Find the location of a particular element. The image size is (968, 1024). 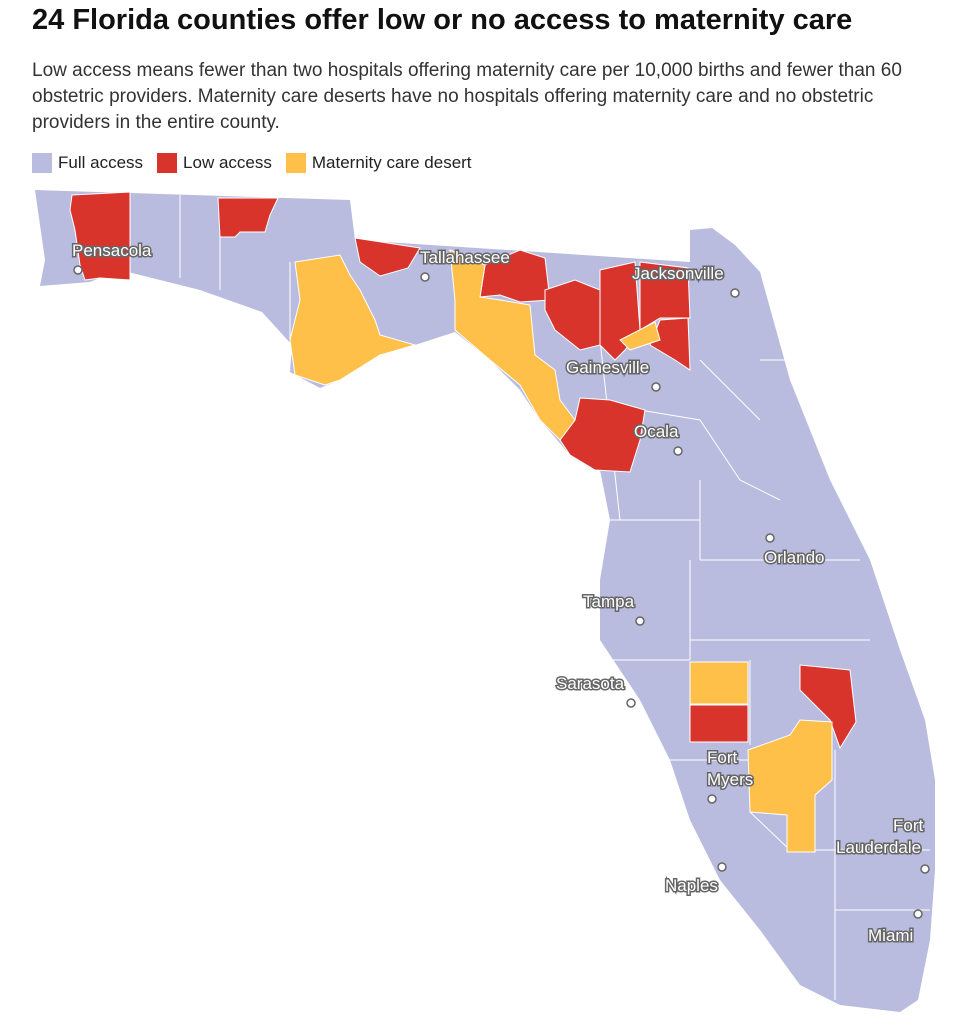

city-label-pensacola: Pensacola is located at coordinates (112, 250).